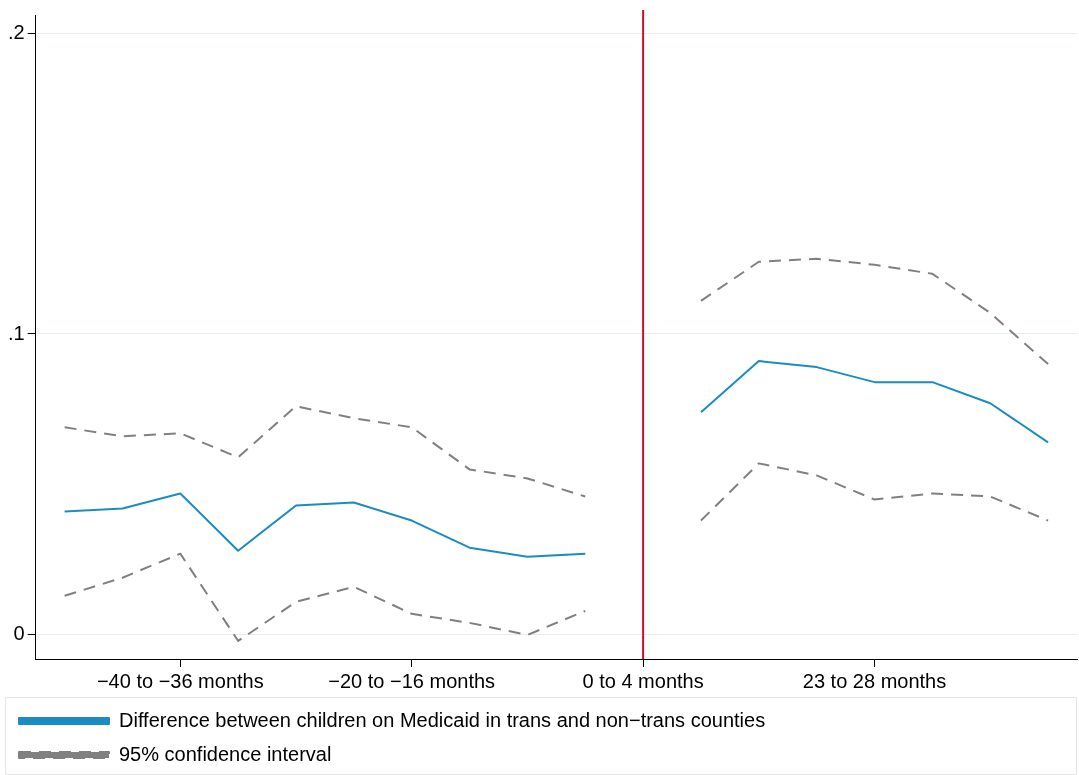 The width and height of the screenshot is (1079, 775). What do you see at coordinates (442, 719) in the screenshot?
I see `legend-label: Difference between children on Medicaid in trans and non−trans counties` at bounding box center [442, 719].